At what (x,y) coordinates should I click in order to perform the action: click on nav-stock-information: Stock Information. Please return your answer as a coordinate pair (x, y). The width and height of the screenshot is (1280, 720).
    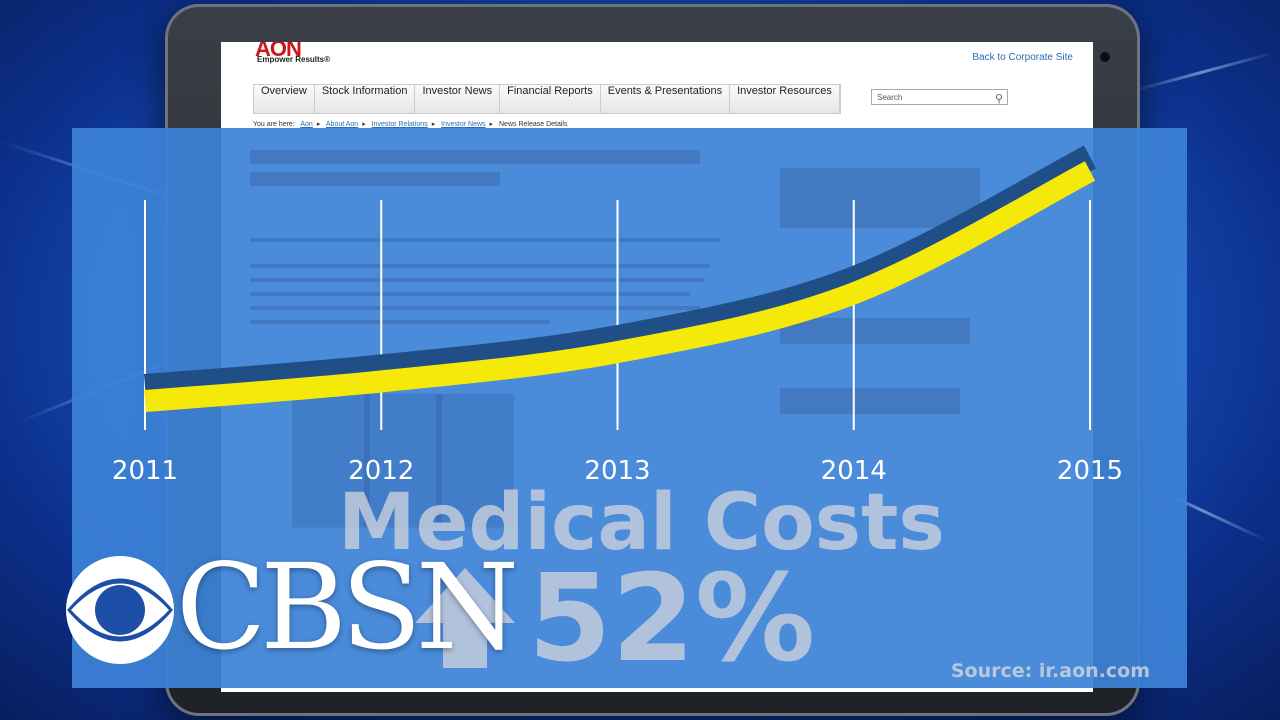
    Looking at the image, I should click on (365, 99).